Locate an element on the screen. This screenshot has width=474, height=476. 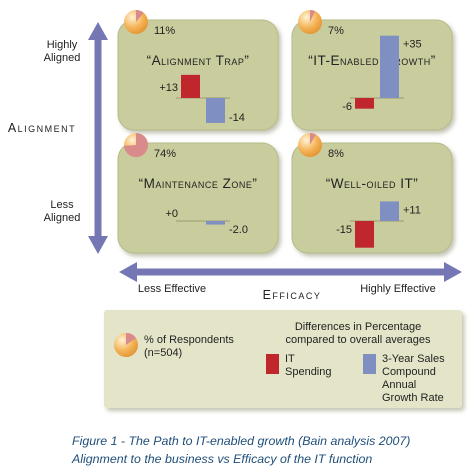
quadrant-title: “Maintenance Zone” is located at coordinates (198, 183).